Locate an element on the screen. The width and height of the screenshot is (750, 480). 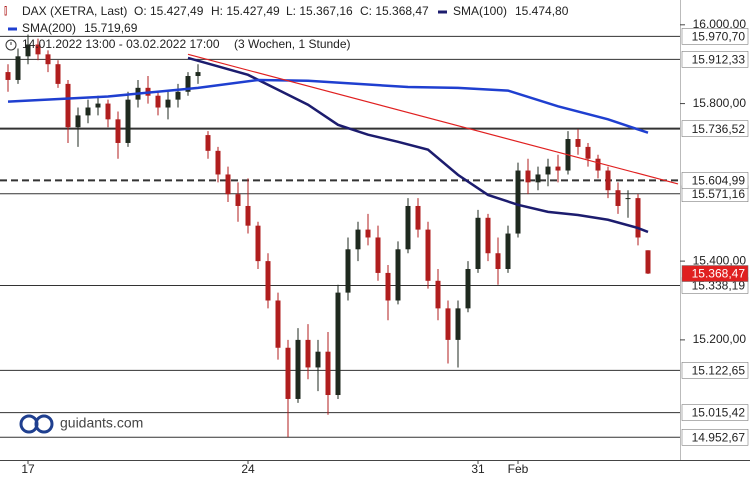
x-tick-label: 31 is located at coordinates (478, 469).